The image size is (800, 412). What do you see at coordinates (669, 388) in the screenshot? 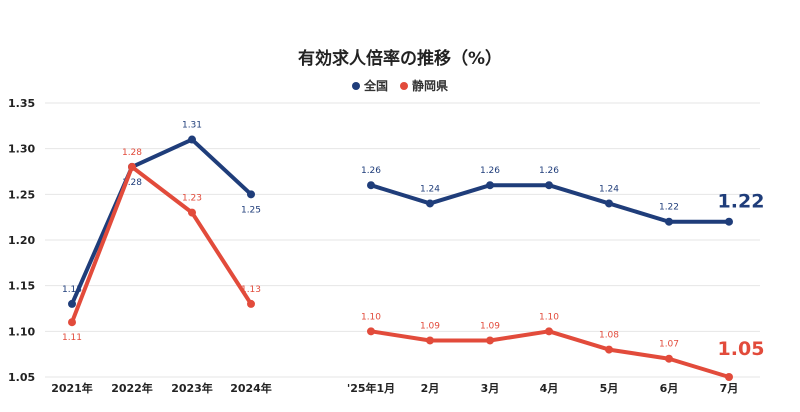
I see `x-tick-label: 6月` at bounding box center [669, 388].